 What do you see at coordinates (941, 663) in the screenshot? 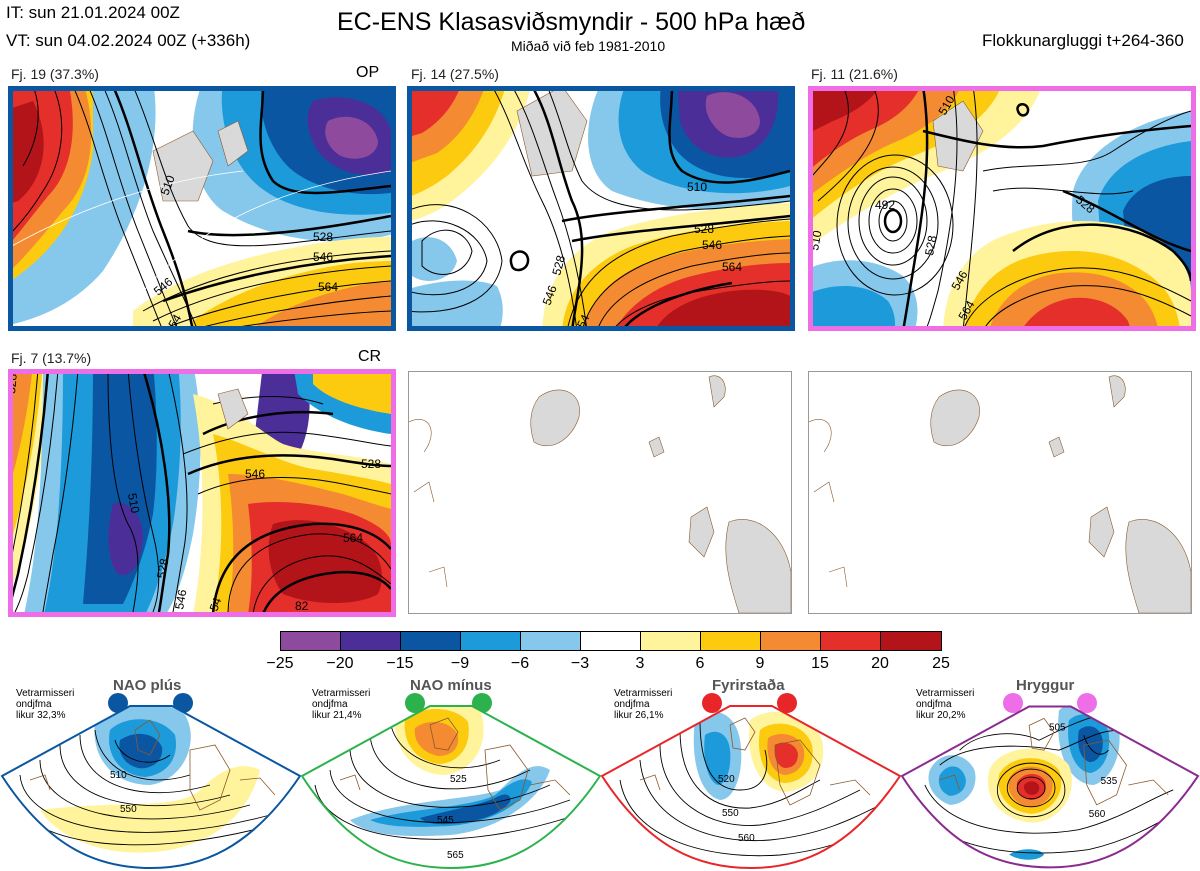
I see `colorbar-label: 25` at bounding box center [941, 663].